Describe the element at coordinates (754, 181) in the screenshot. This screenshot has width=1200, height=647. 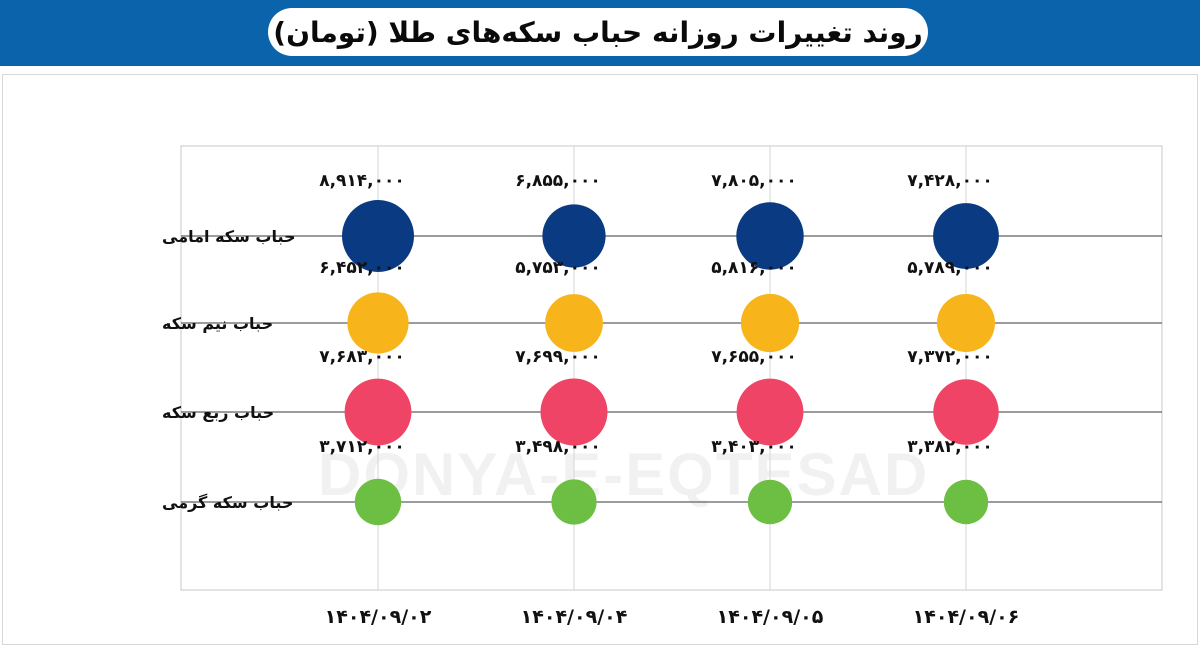
I see `data-label: ۷,۸۰۵,۰۰۰` at that location.